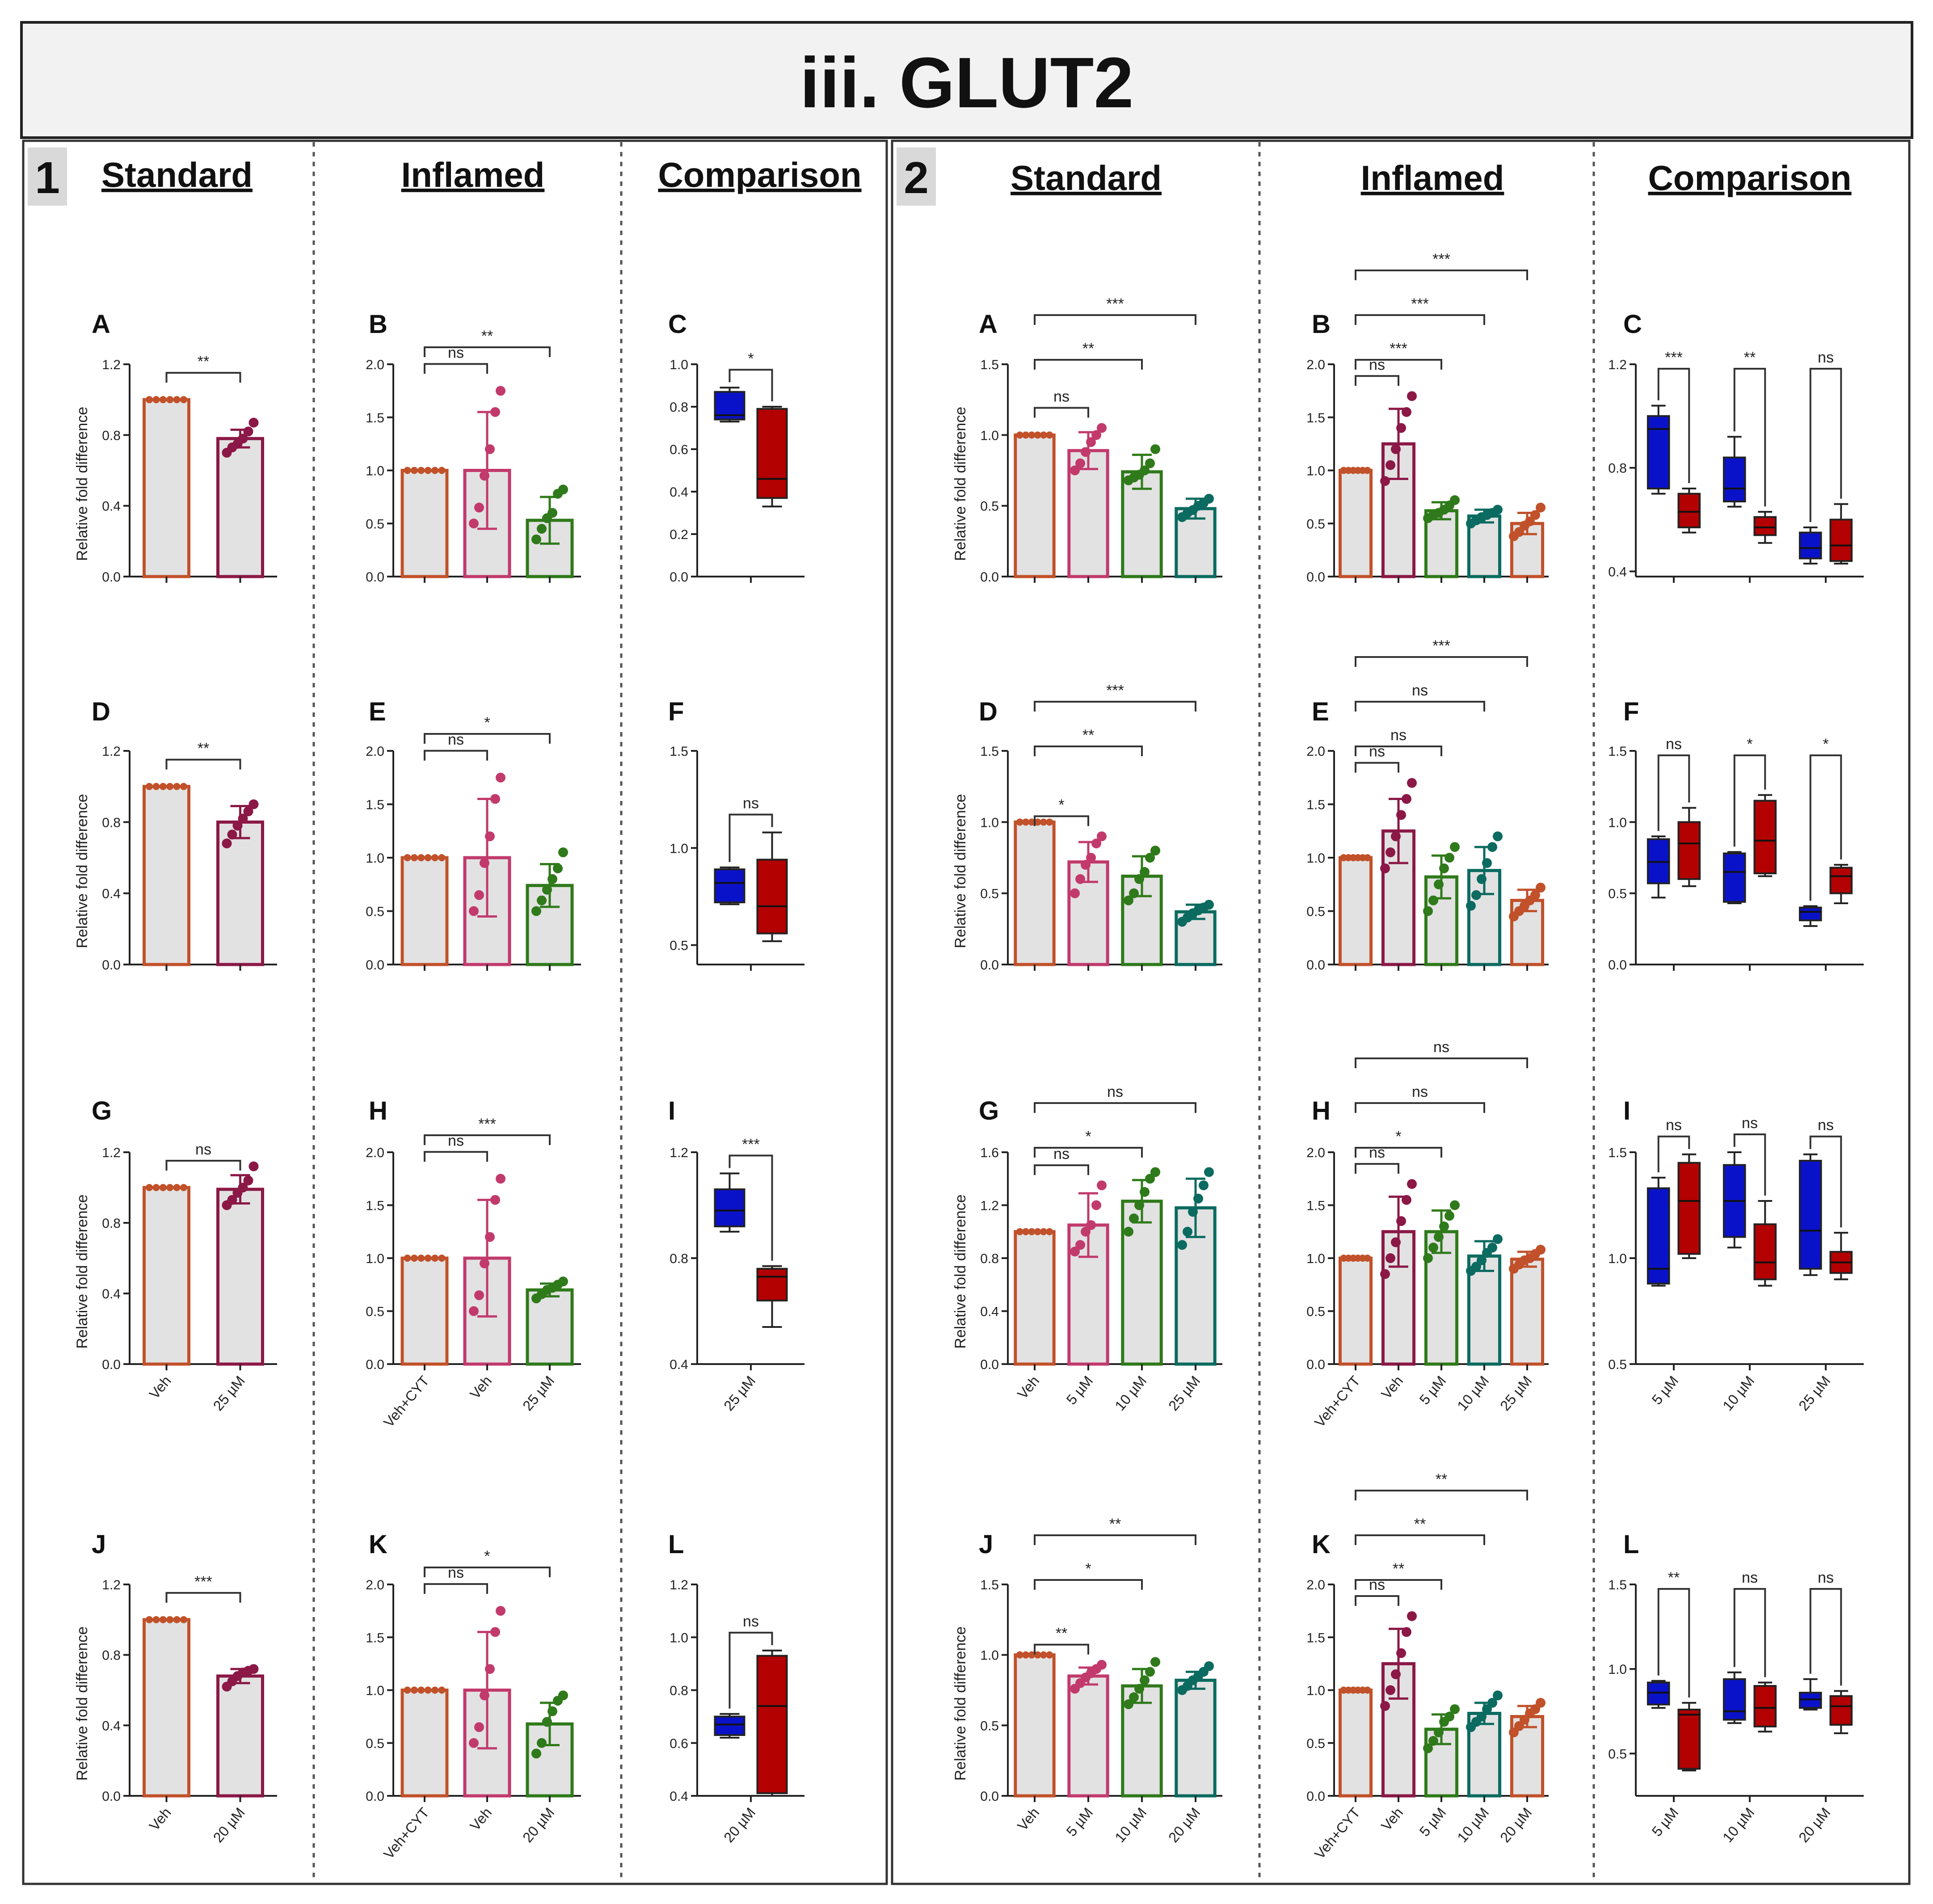 The height and width of the screenshot is (1904, 1933). What do you see at coordinates (989, 506) in the screenshot?
I see `y-tick-label-2A: 0.5` at bounding box center [989, 506].